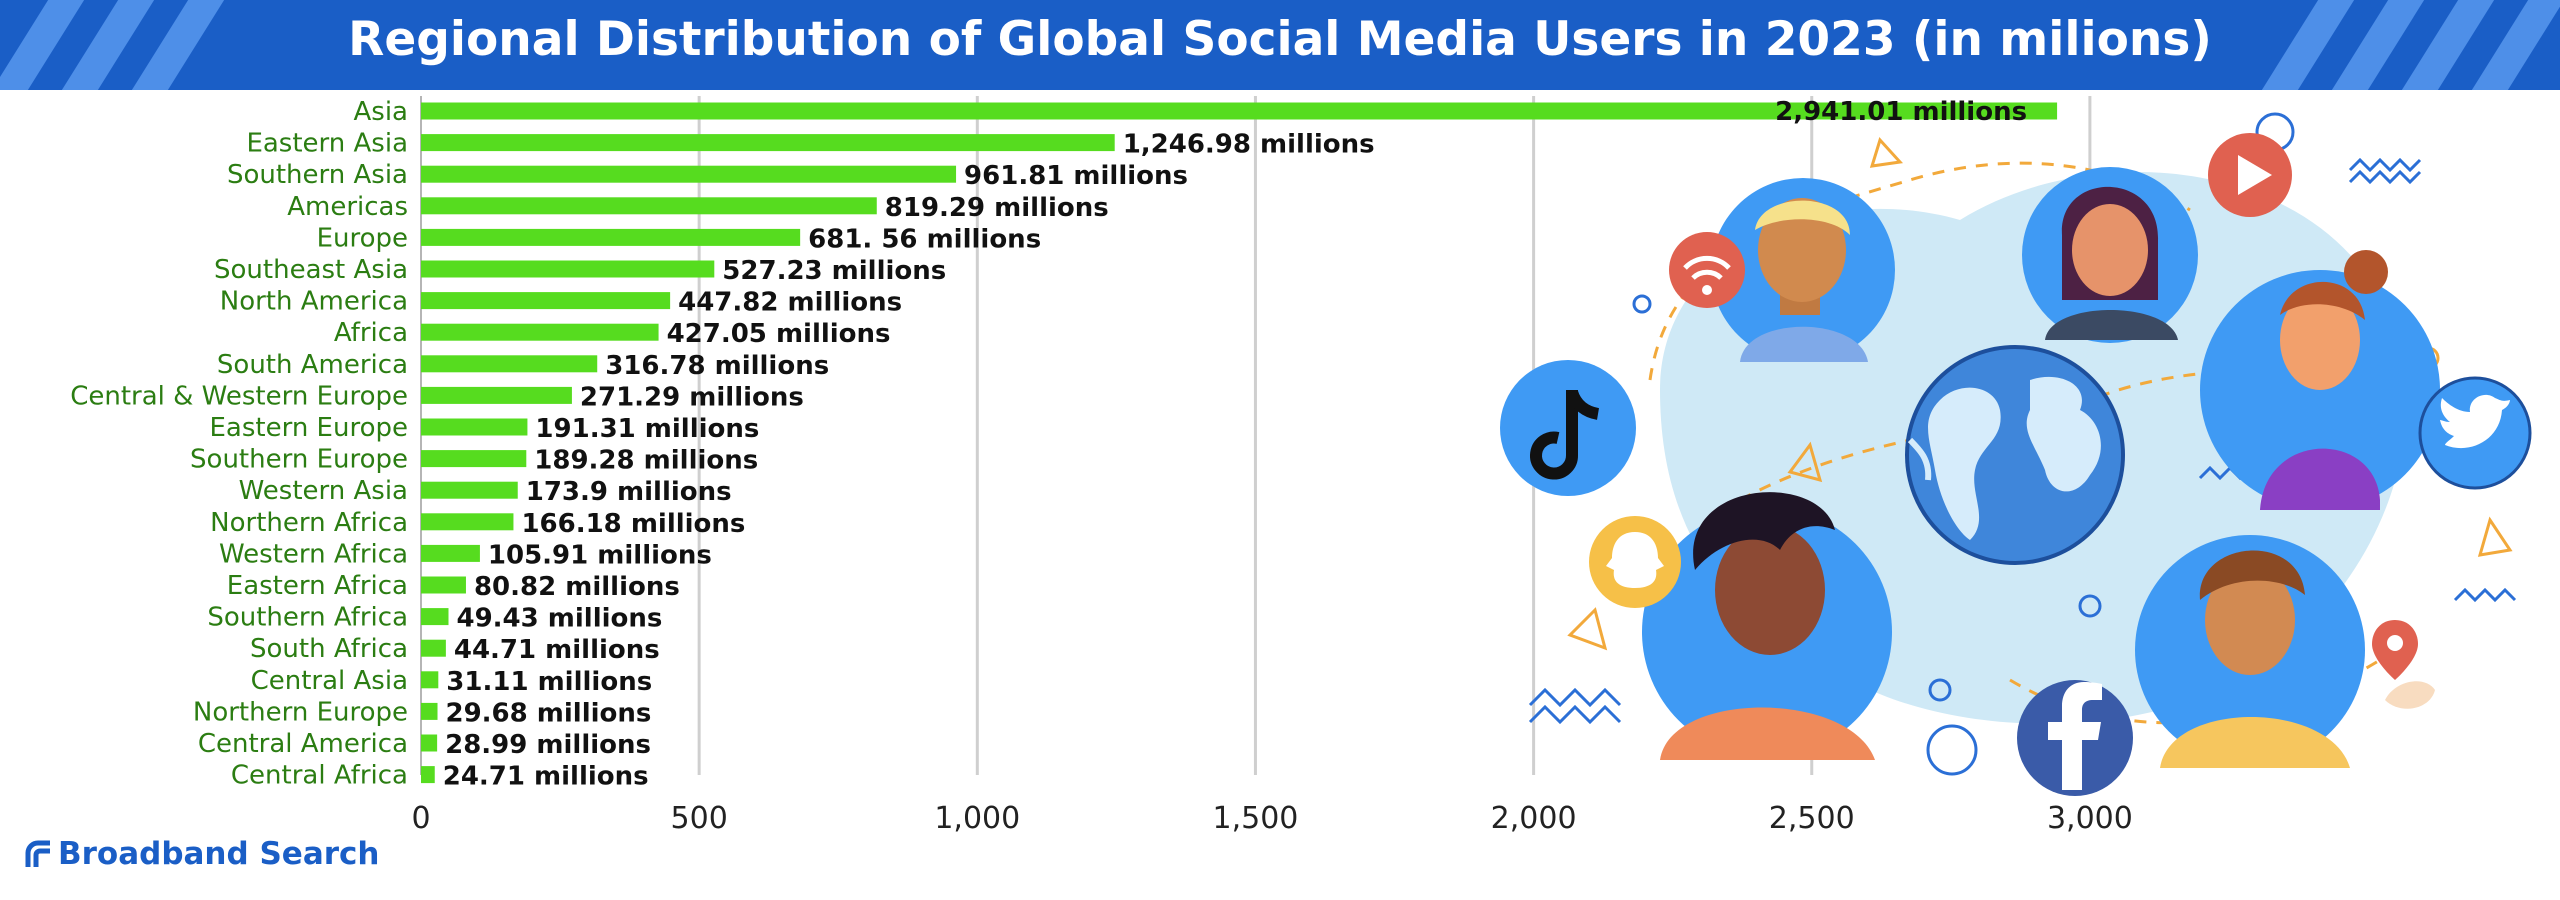  What do you see at coordinates (1803, 270) in the screenshot?
I see `avatar-blond-person` at bounding box center [1803, 270].